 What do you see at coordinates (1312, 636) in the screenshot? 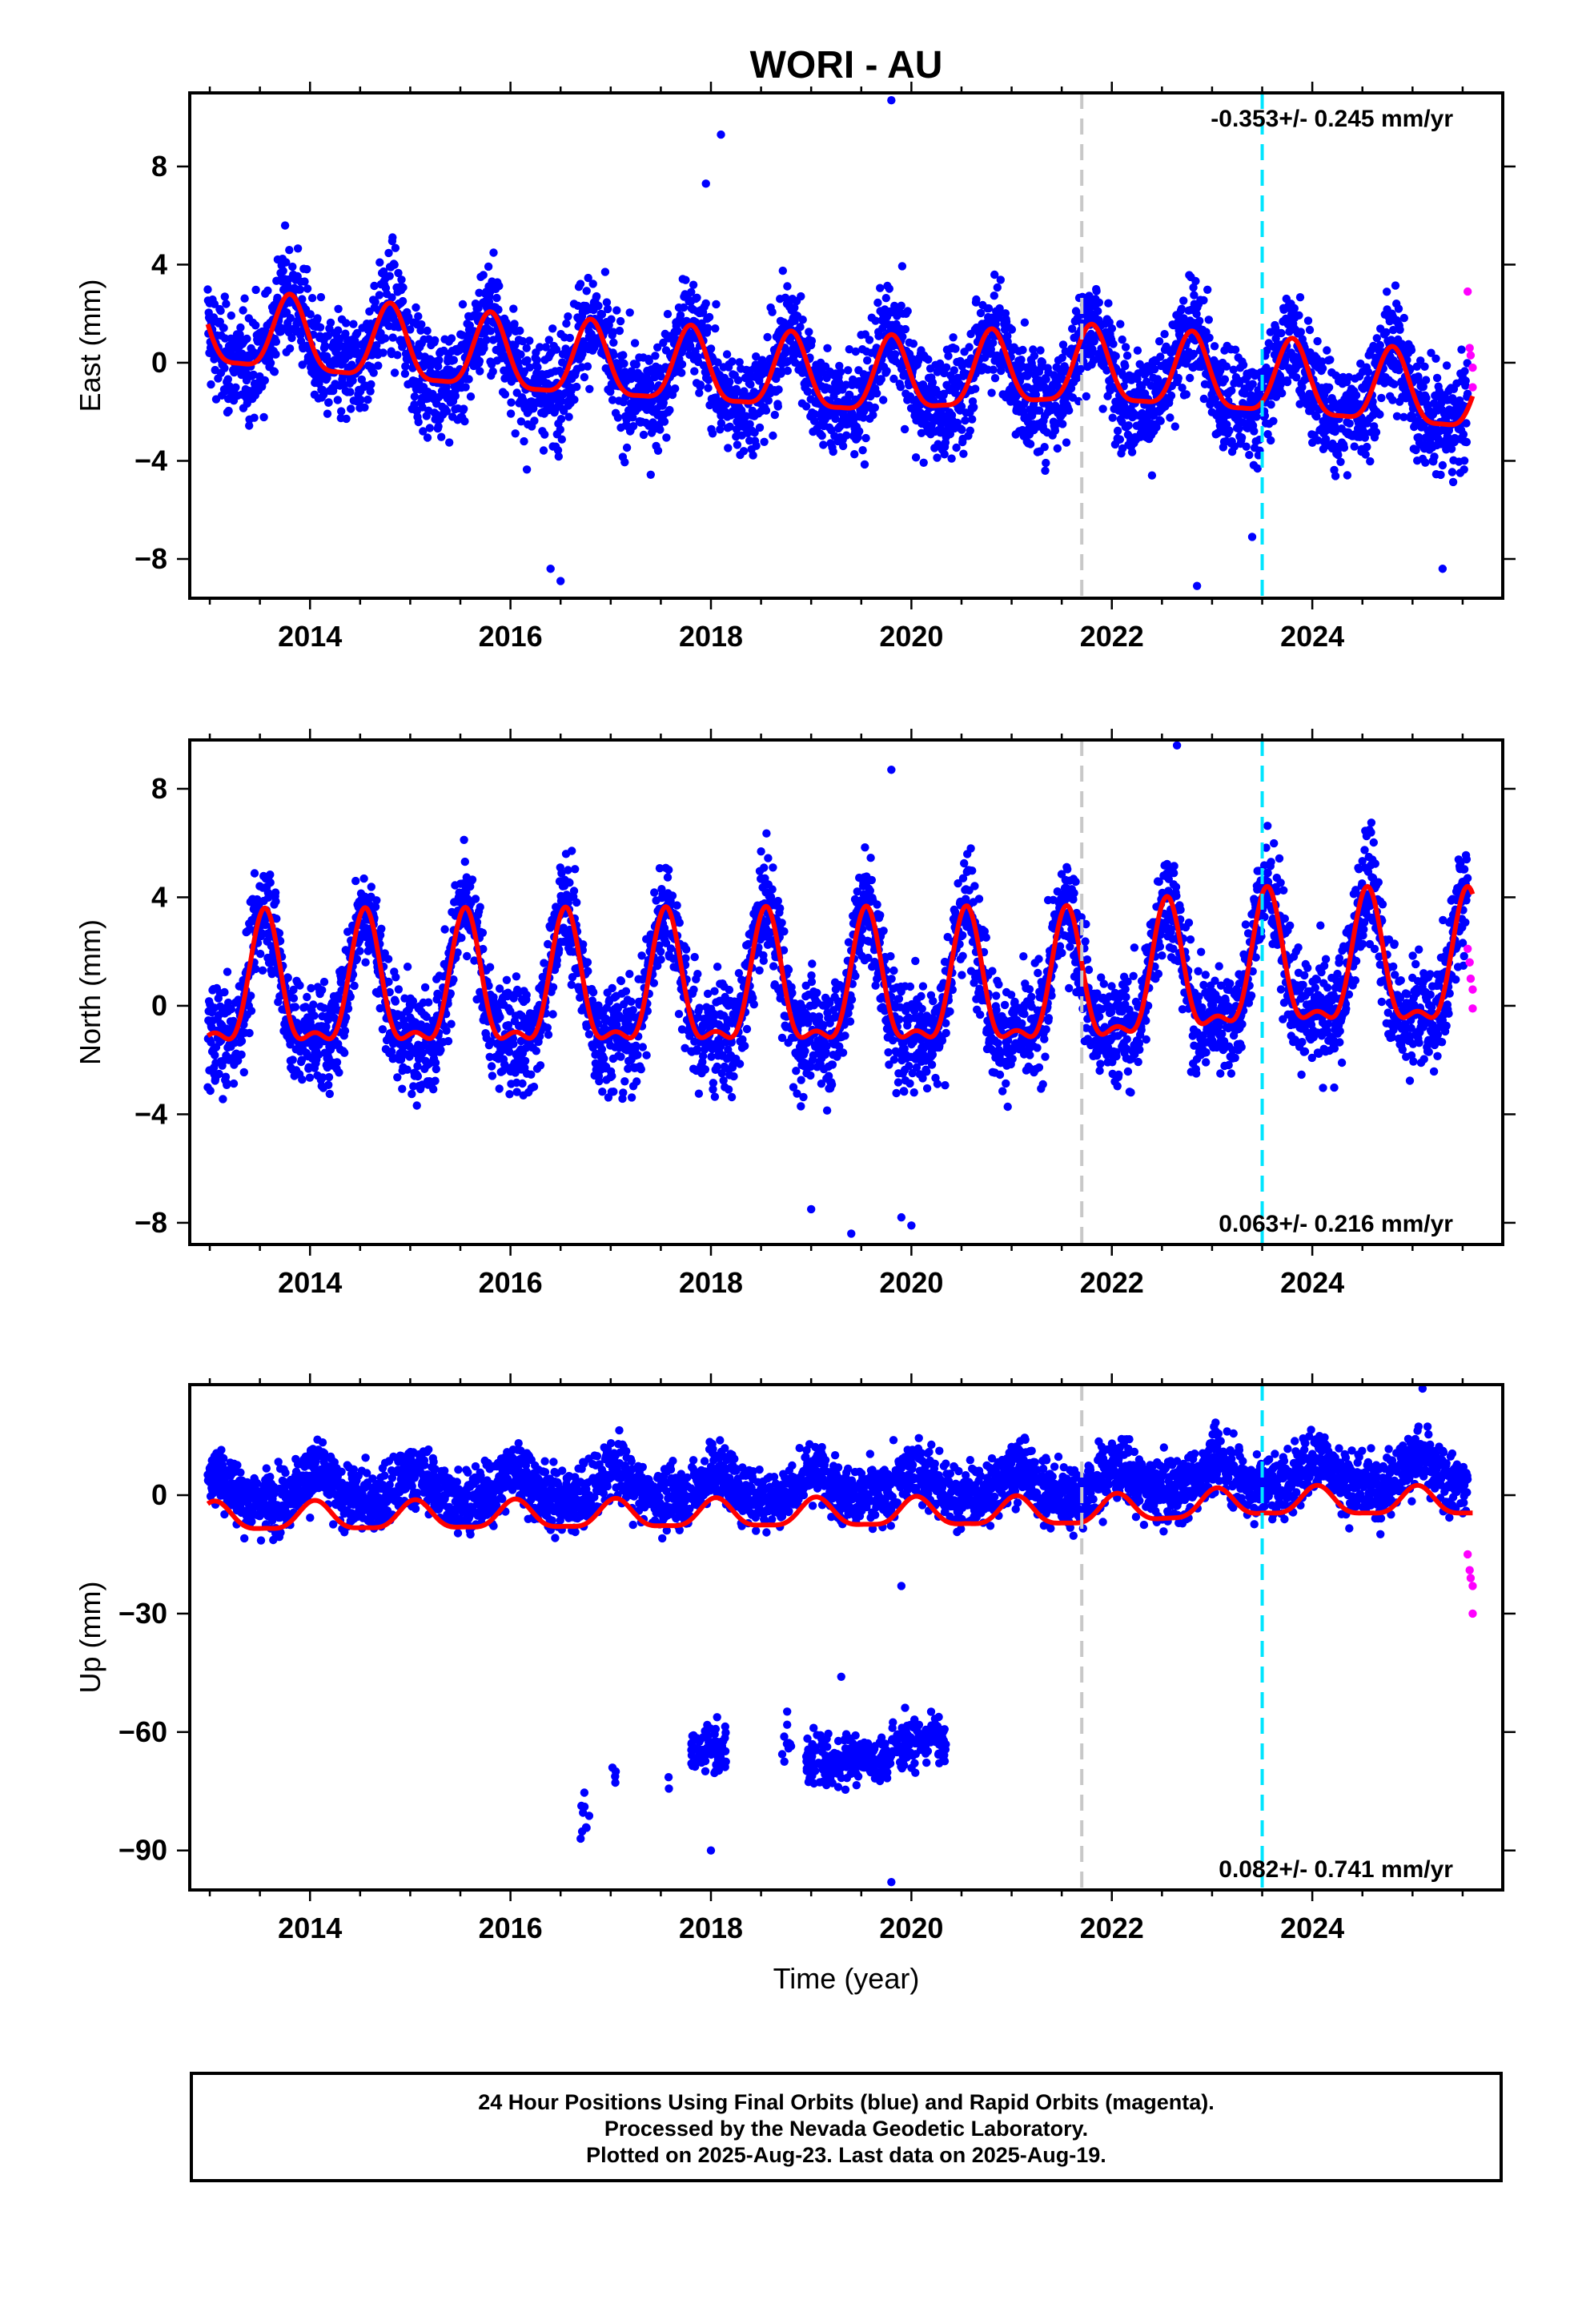
I see `x-tick-label: 2024` at bounding box center [1312, 636].